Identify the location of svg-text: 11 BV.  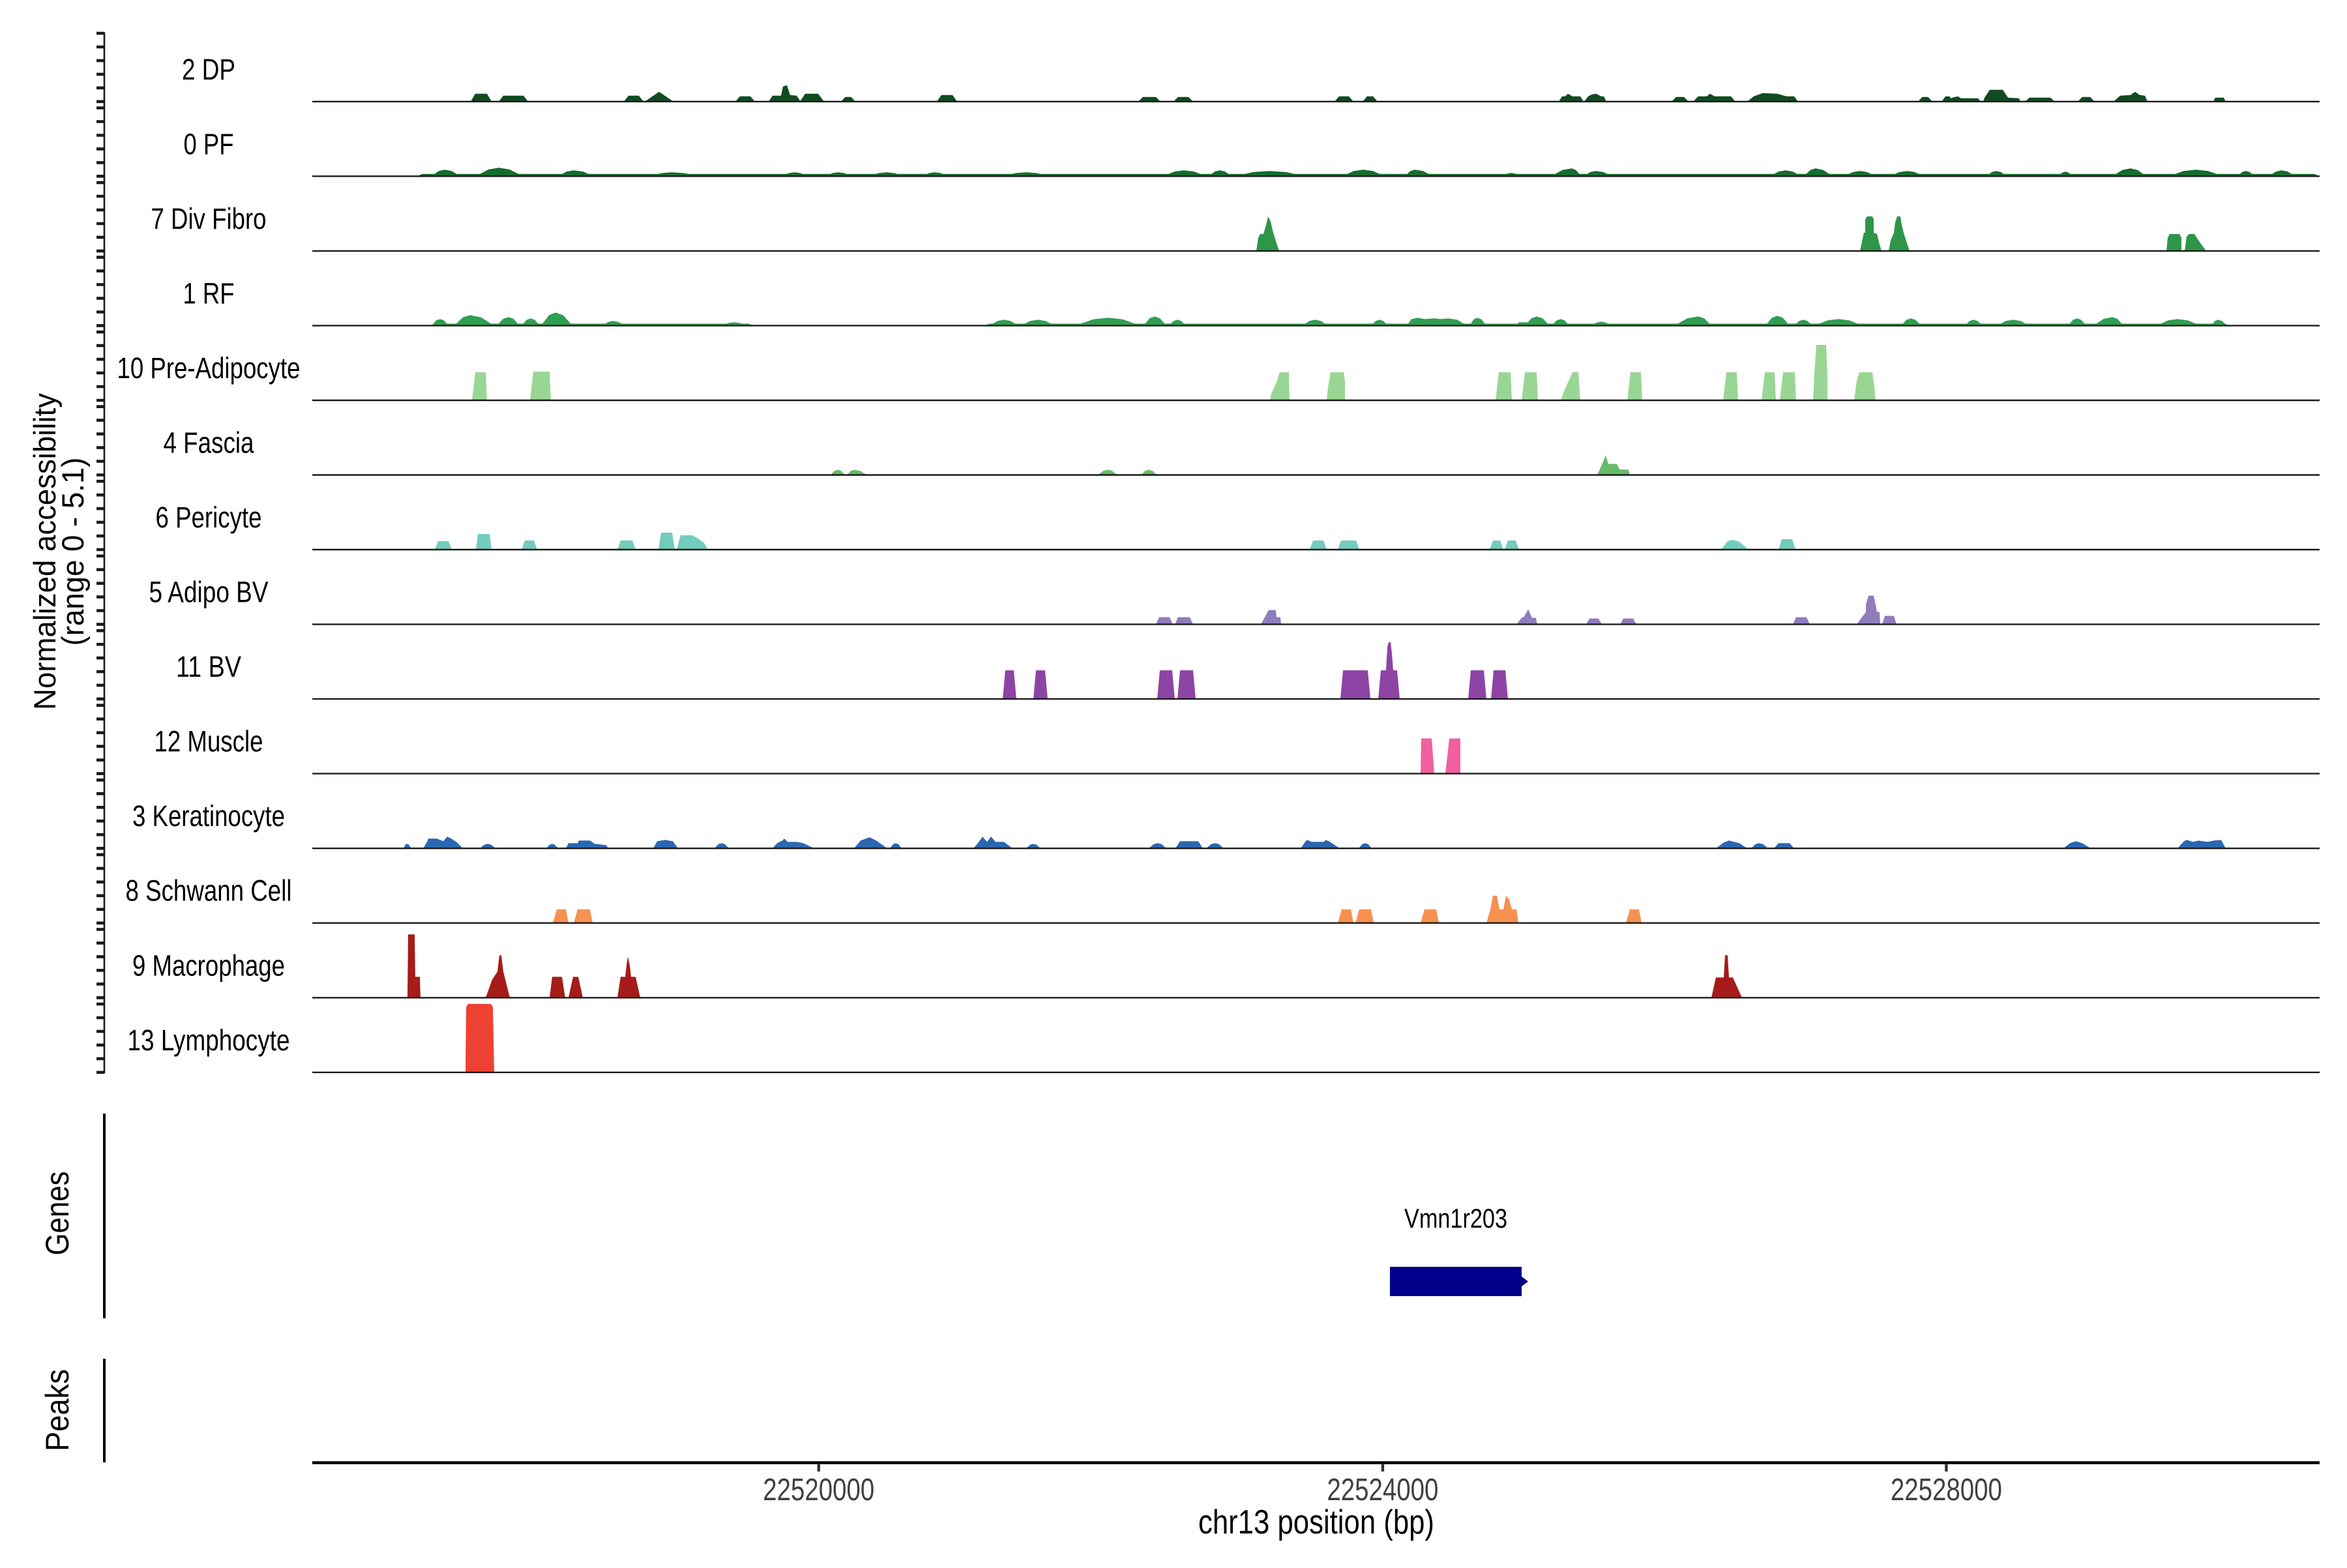
(208, 666).